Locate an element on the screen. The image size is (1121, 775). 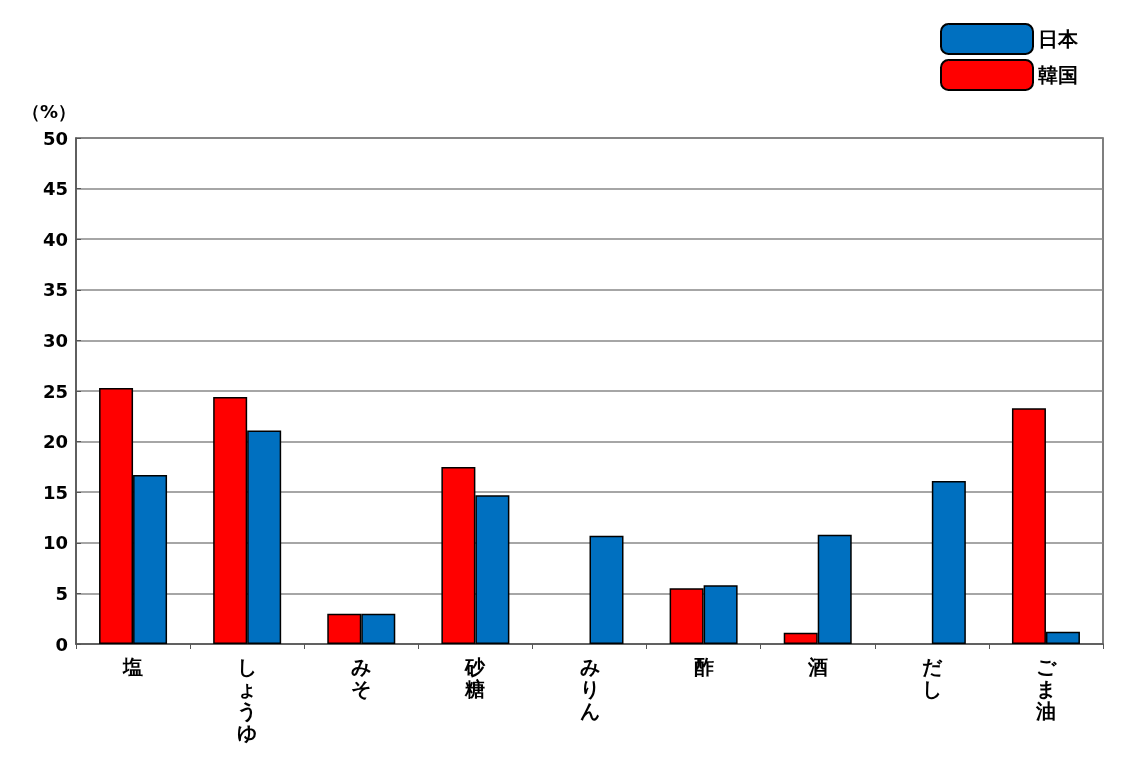
x-tick-label: 砂糖 is located at coordinates (475, 678).